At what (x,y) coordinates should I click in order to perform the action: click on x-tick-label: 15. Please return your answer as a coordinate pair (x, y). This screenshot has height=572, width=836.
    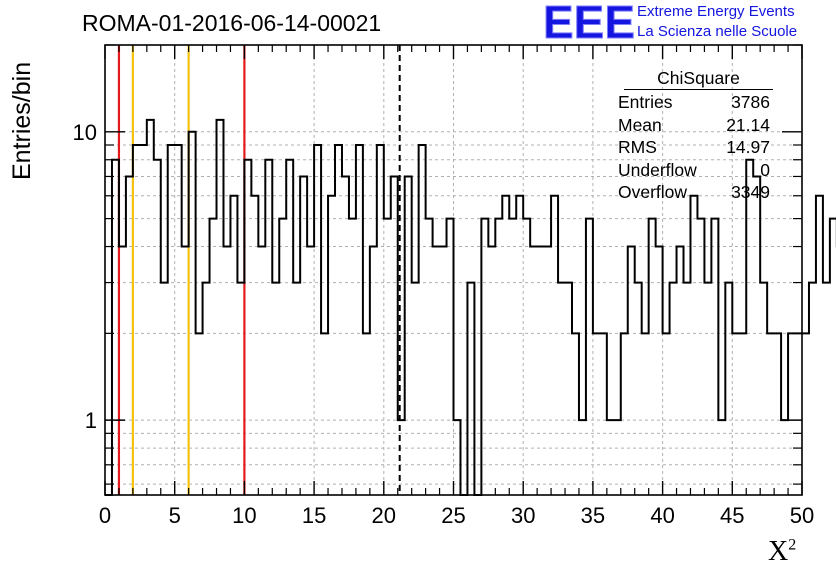
    Looking at the image, I should click on (314, 515).